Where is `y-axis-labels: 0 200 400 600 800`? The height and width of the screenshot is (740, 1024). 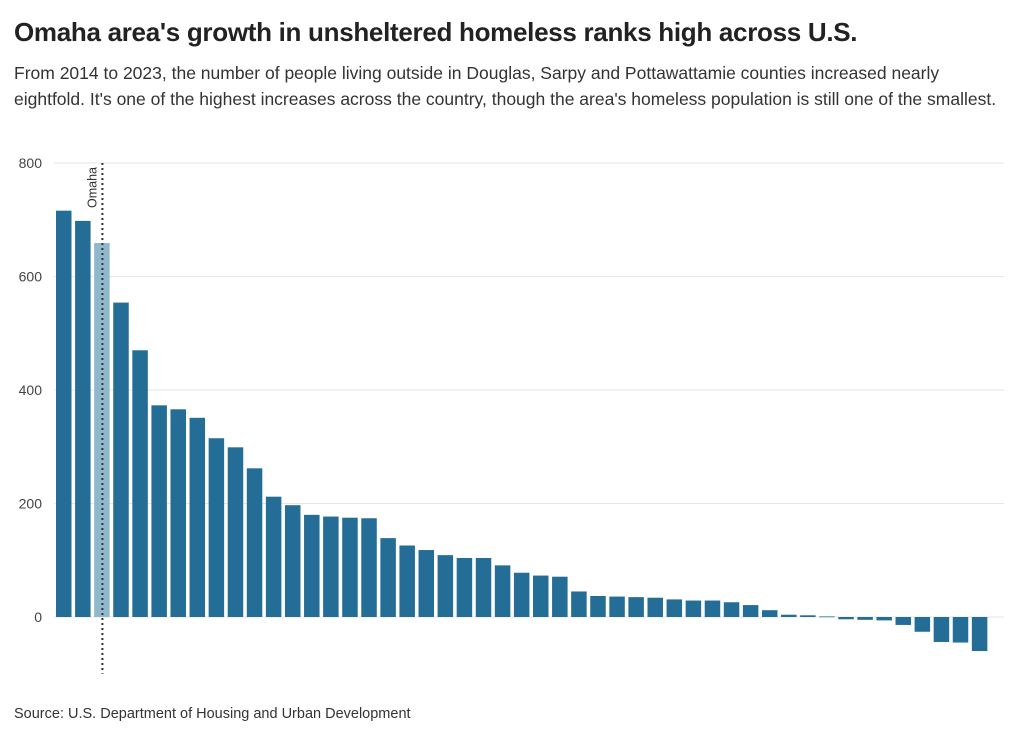
y-axis-labels: 0 200 400 600 800 is located at coordinates (31, 390).